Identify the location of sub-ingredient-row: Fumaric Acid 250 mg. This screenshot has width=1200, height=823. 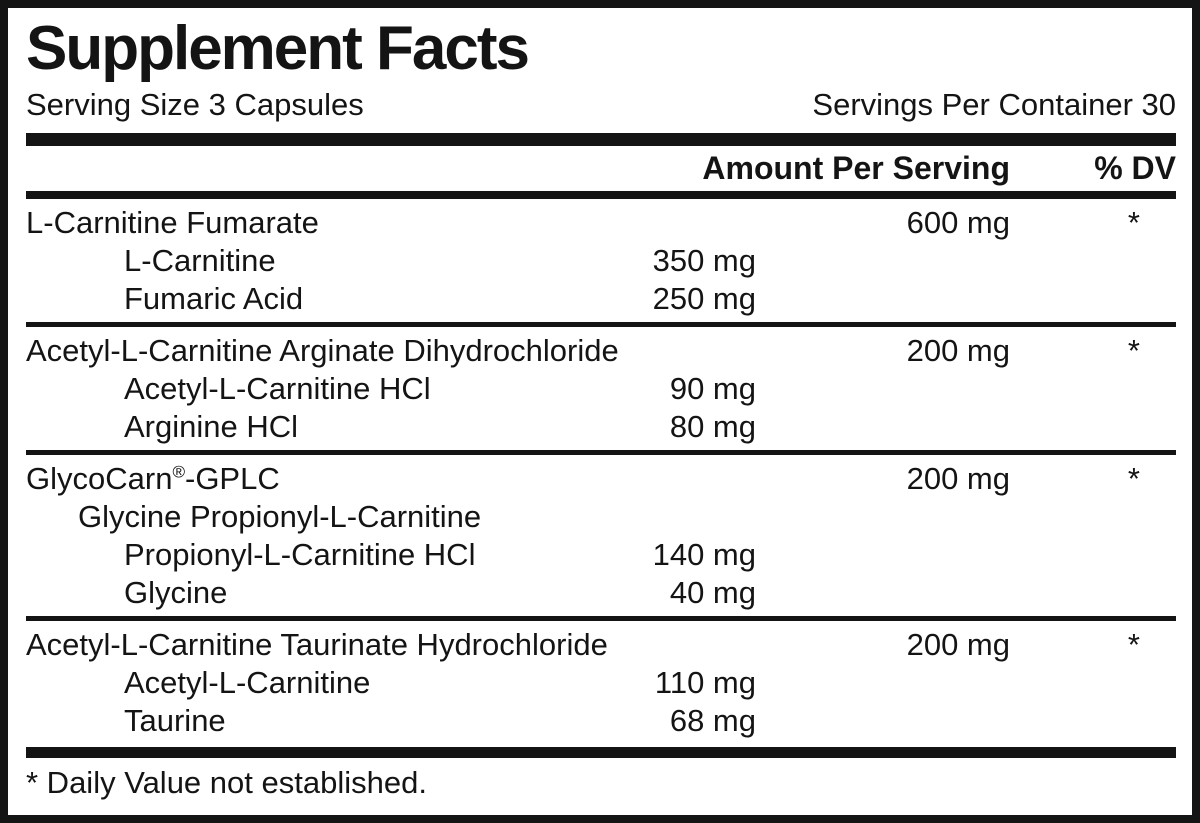
(601, 299).